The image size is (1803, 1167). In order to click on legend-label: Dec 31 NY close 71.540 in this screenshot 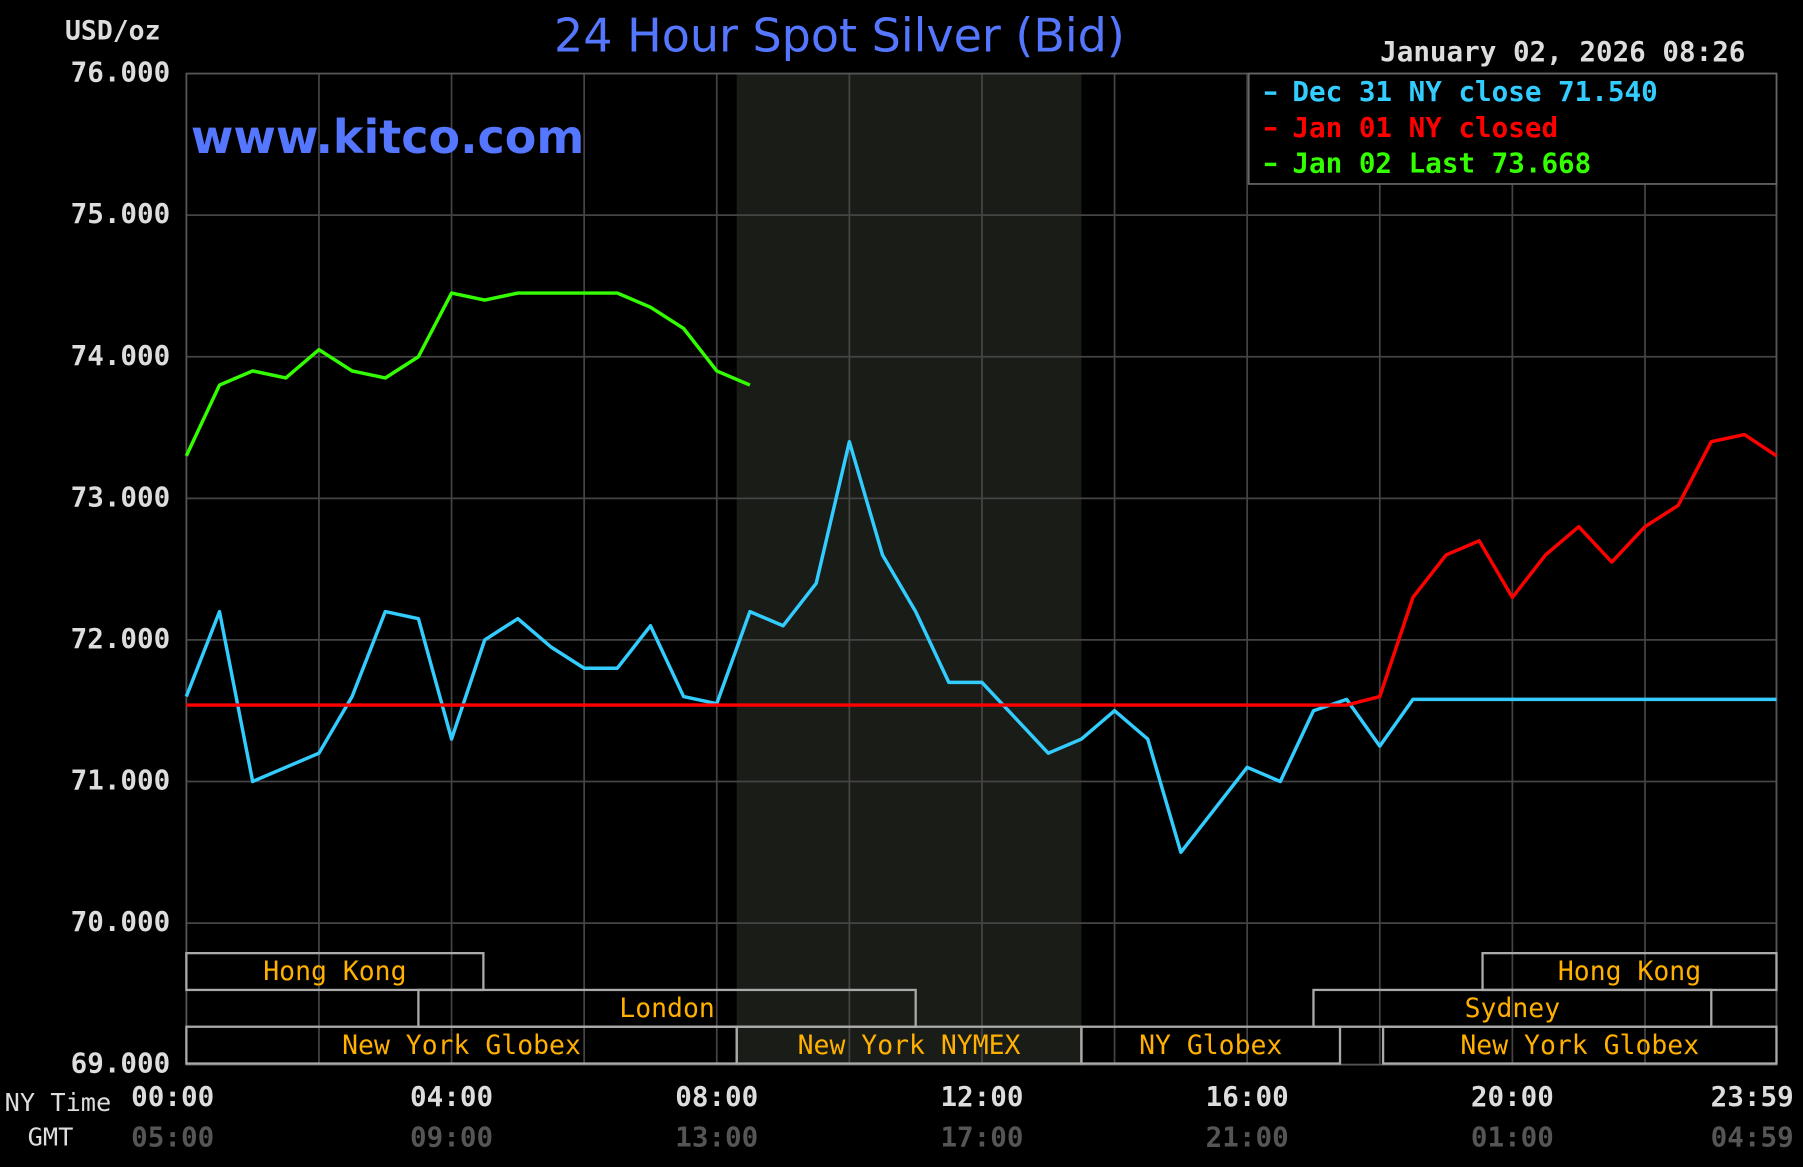, I will do `click(1474, 91)`.